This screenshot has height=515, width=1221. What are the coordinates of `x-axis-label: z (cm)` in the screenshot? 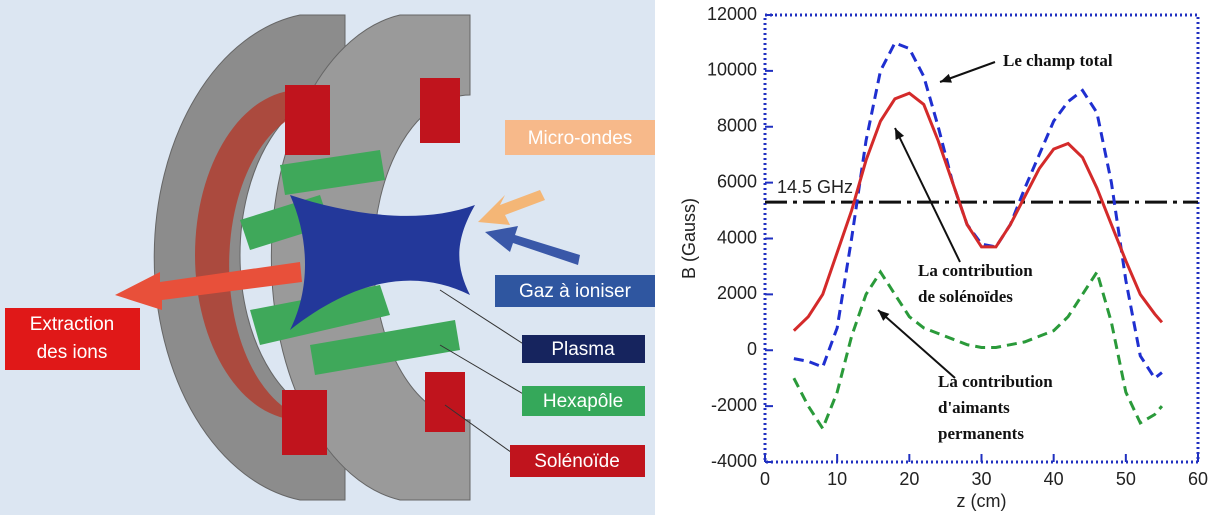 It's located at (982, 501).